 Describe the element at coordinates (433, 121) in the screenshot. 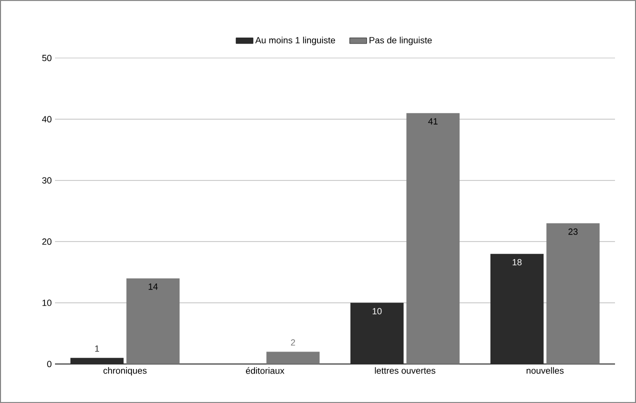

I see `data-label: 41` at that location.